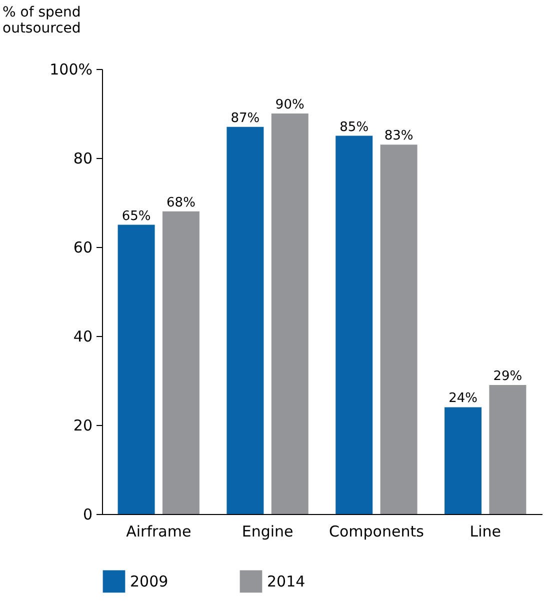  I want to click on y-tick-label: 20, so click(82, 425).